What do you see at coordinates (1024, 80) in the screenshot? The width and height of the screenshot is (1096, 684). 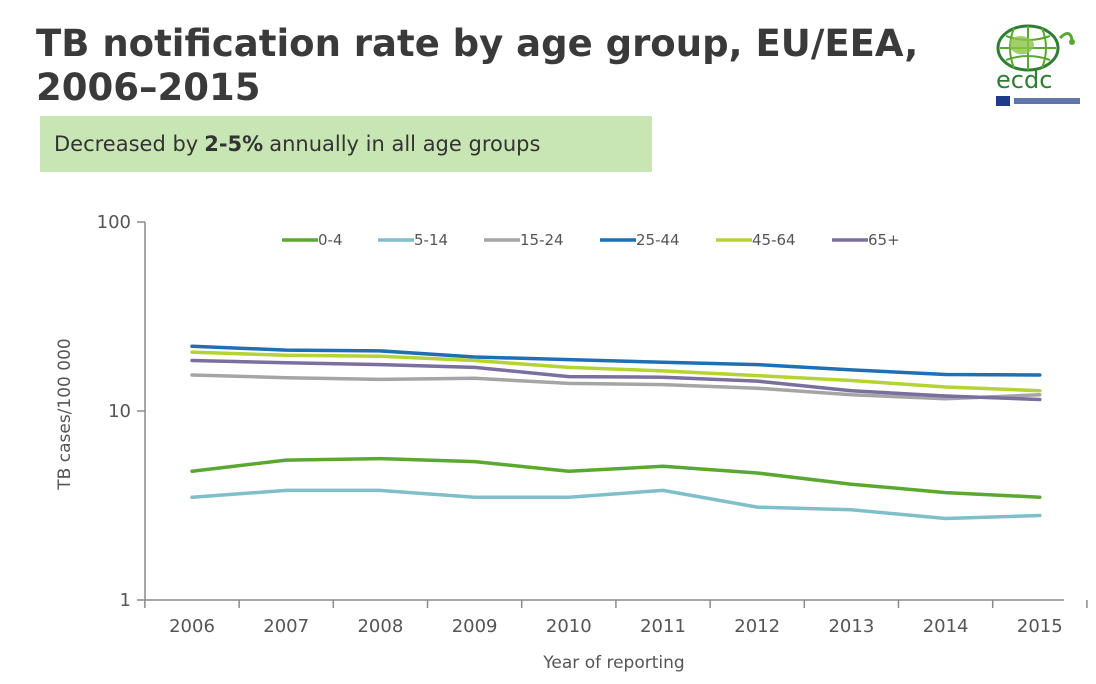 I see `logo-text: ecdc` at bounding box center [1024, 80].